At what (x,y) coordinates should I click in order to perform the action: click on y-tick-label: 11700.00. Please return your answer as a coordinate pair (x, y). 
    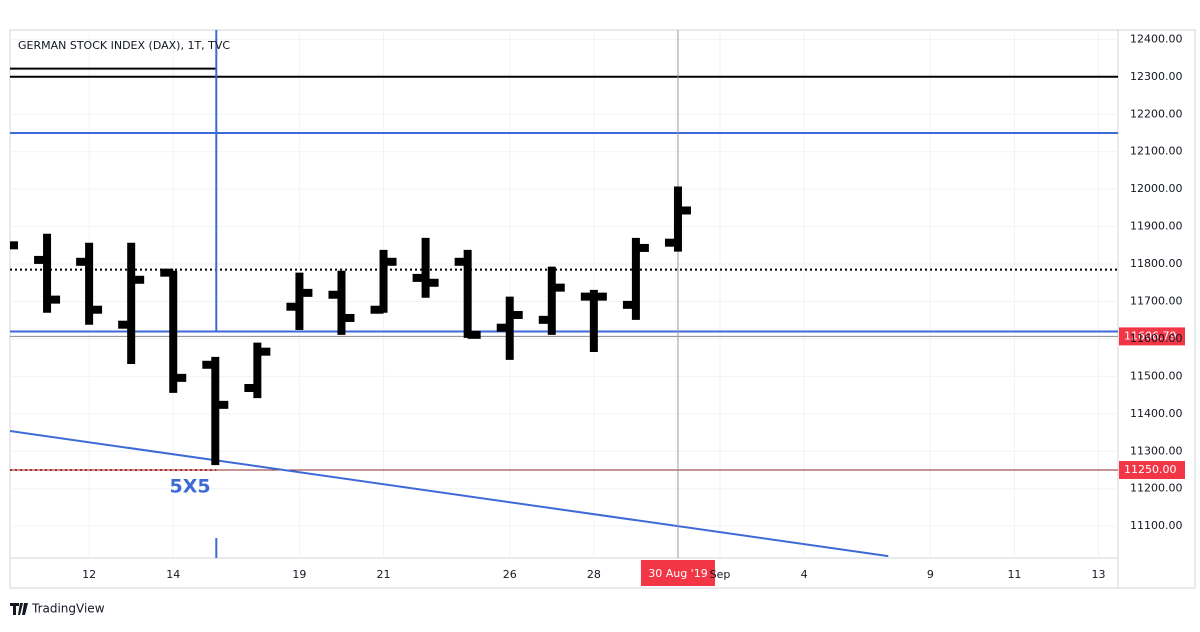
    Looking at the image, I should click on (1156, 300).